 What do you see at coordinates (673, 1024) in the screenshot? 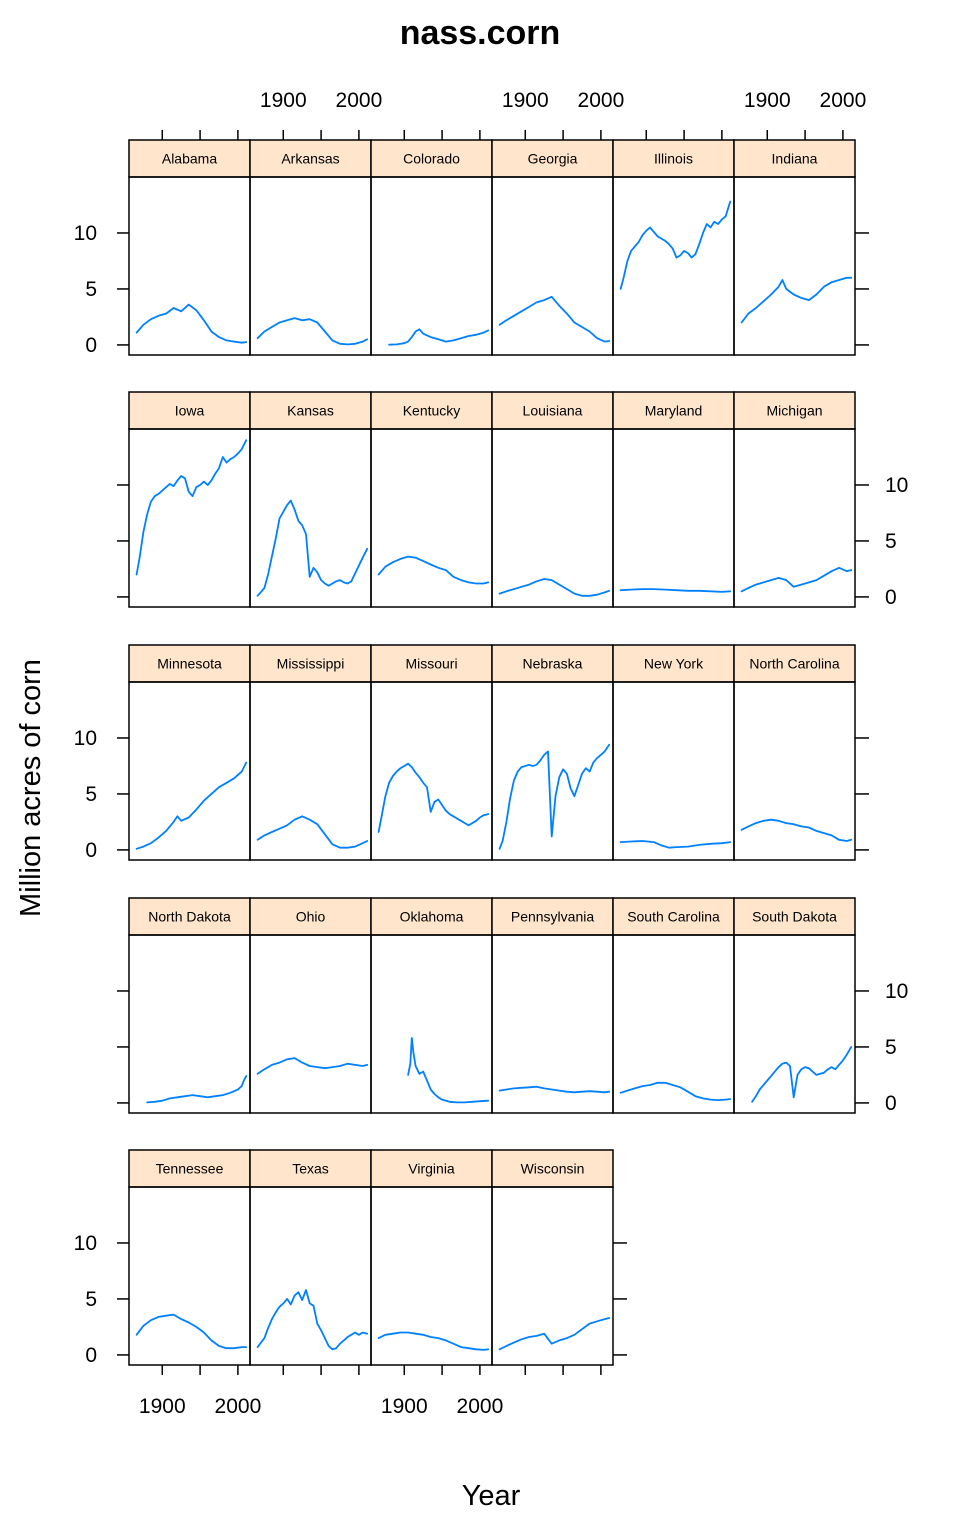
I see `panel-south-carolina` at bounding box center [673, 1024].